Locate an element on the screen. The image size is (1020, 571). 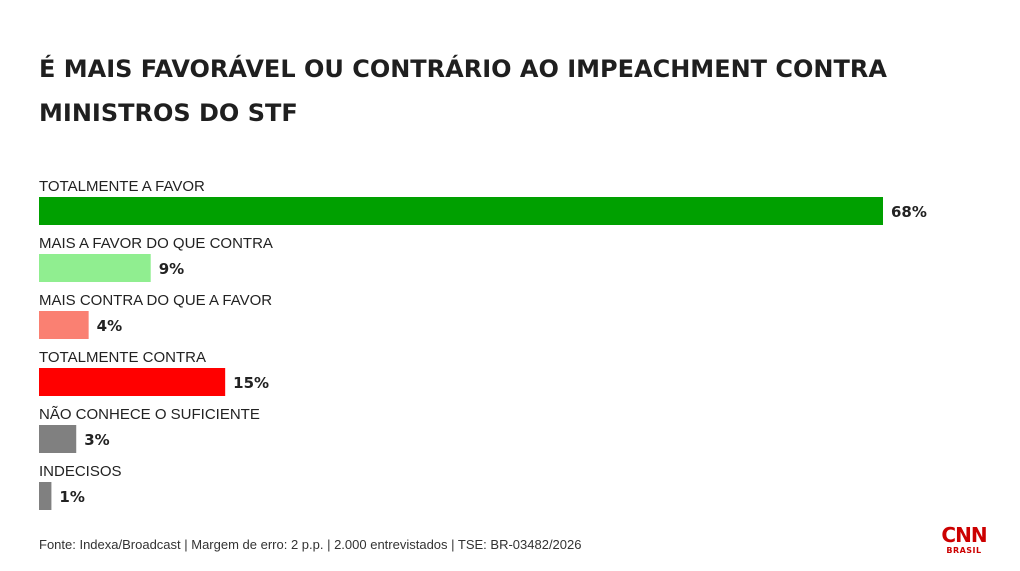
cnn-brasil-logo: CNN BRASIL is located at coordinates (964, 542).